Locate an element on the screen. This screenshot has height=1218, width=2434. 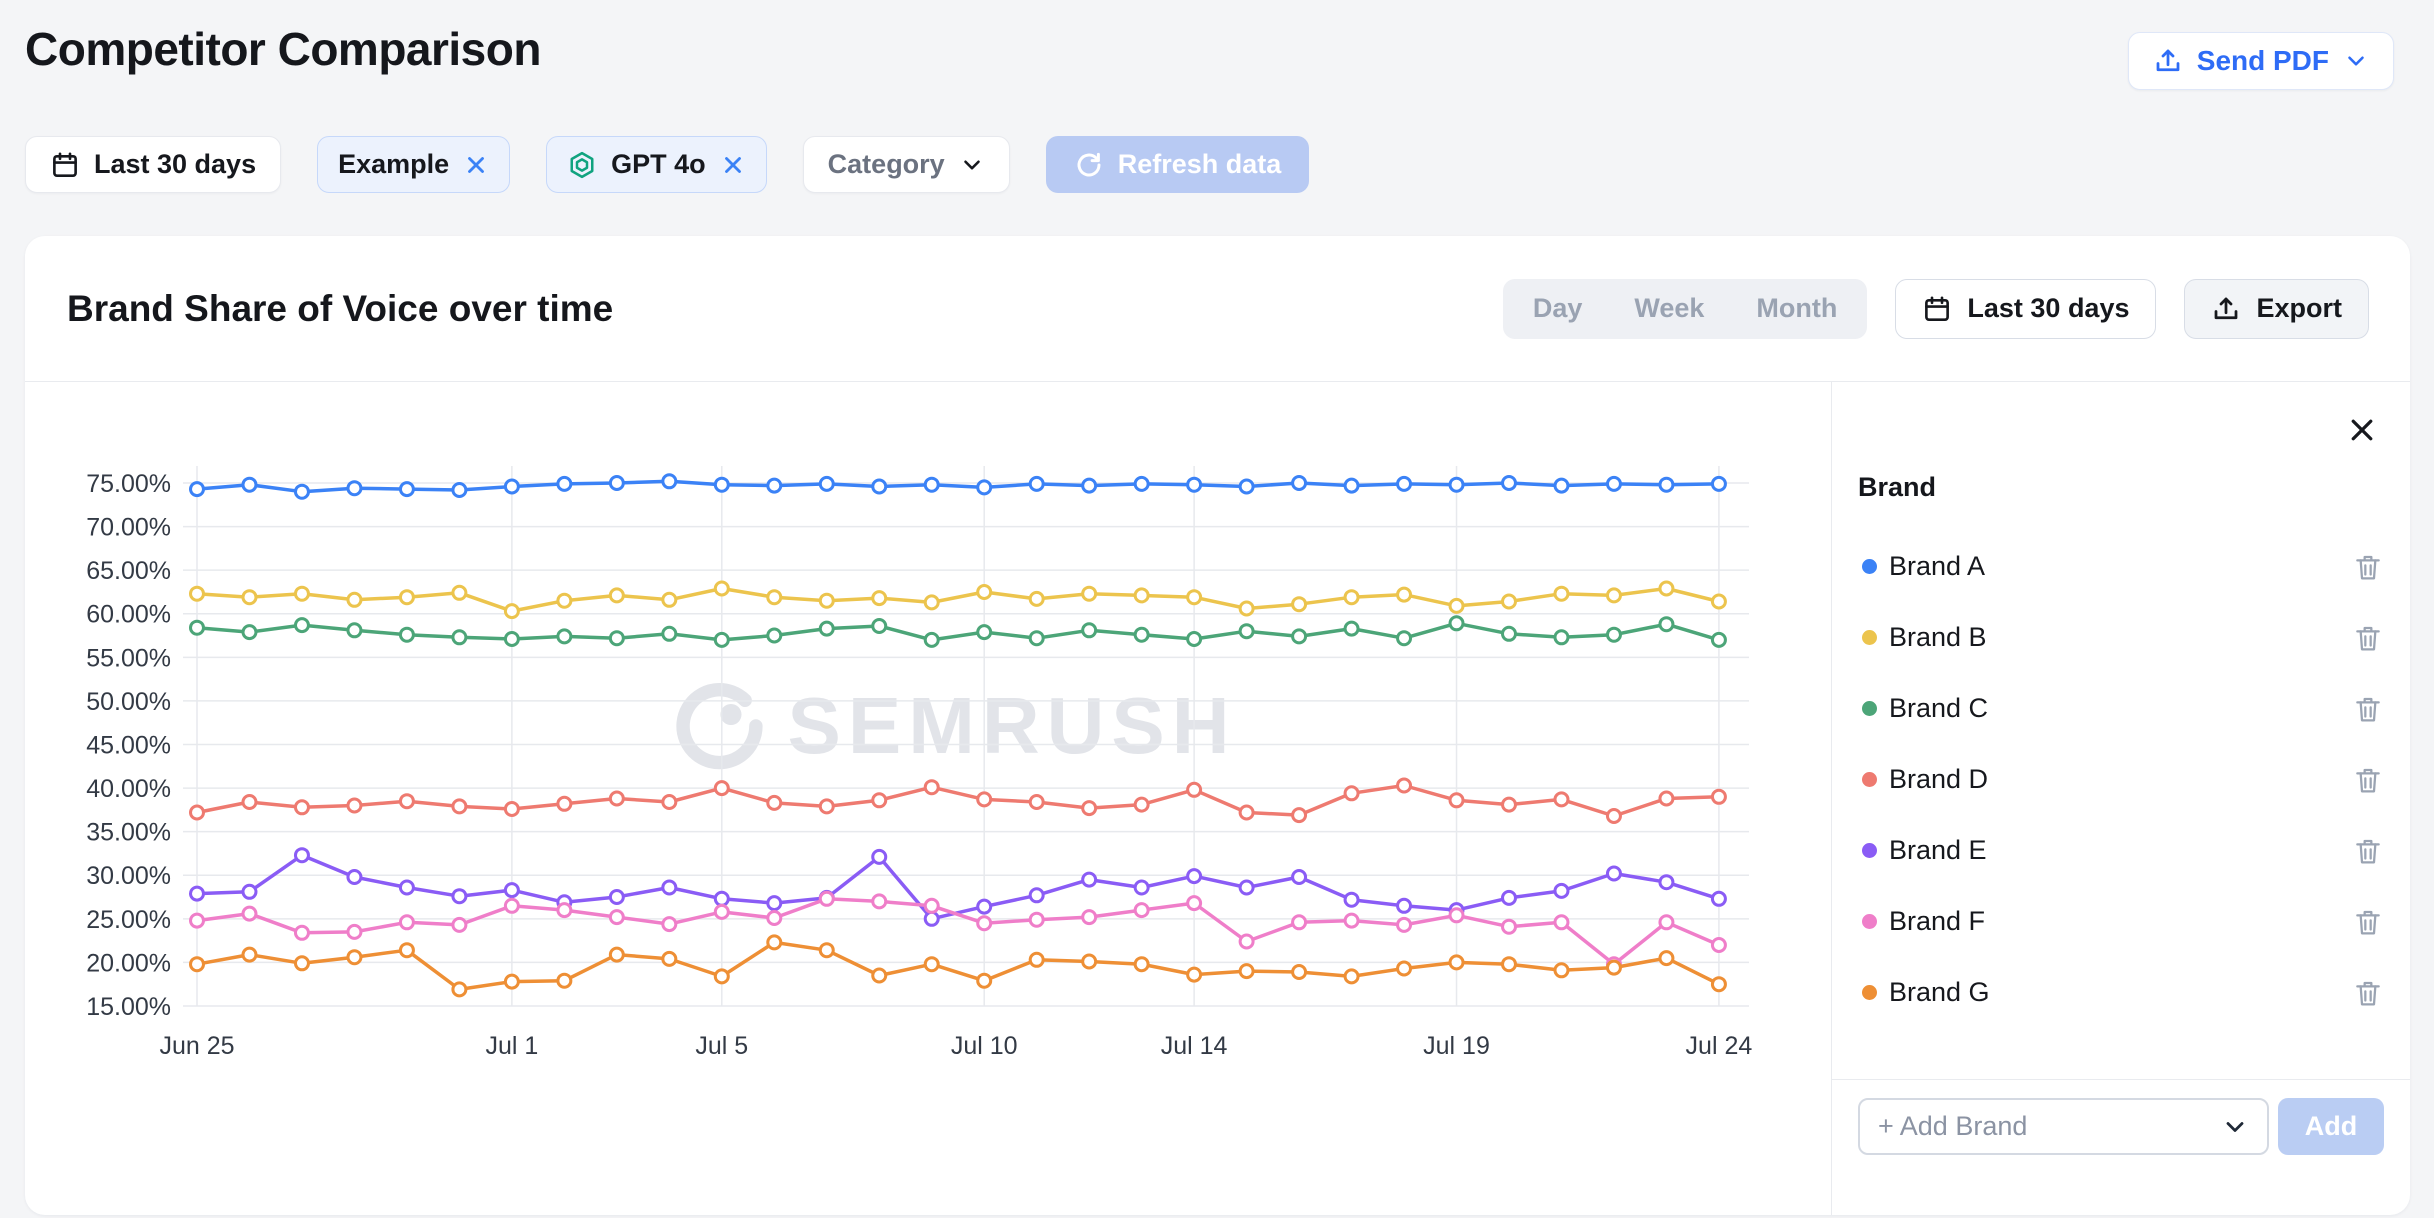
svg-text: 50.00% is located at coordinates (128, 702).